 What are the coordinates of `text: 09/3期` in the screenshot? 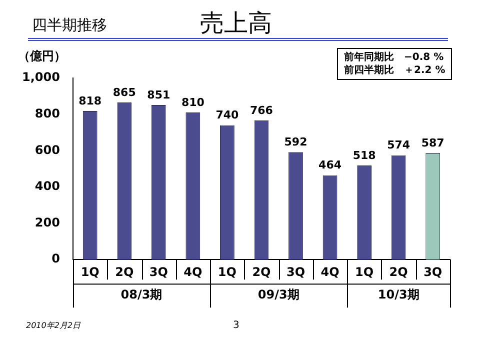 It's located at (279, 295).